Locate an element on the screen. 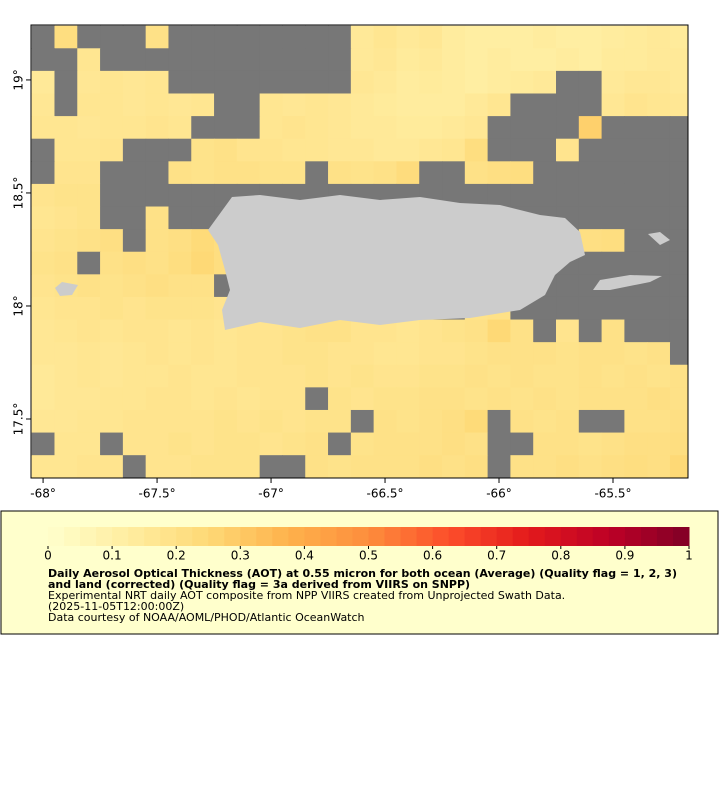 This screenshot has width=720, height=800. x-tick-label: -68° is located at coordinates (43, 494).